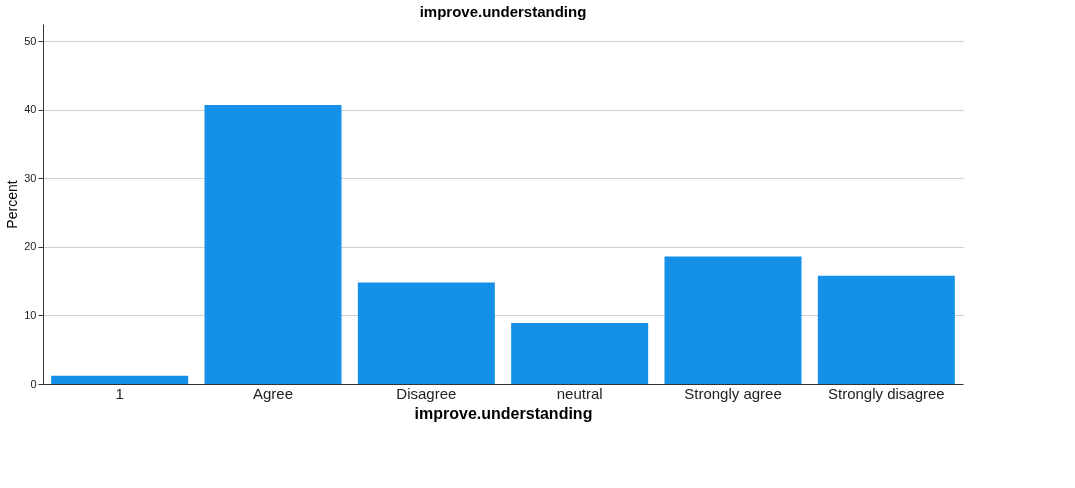 The width and height of the screenshot is (1075, 488). What do you see at coordinates (273, 393) in the screenshot?
I see `x-tick-label: Agree` at bounding box center [273, 393].